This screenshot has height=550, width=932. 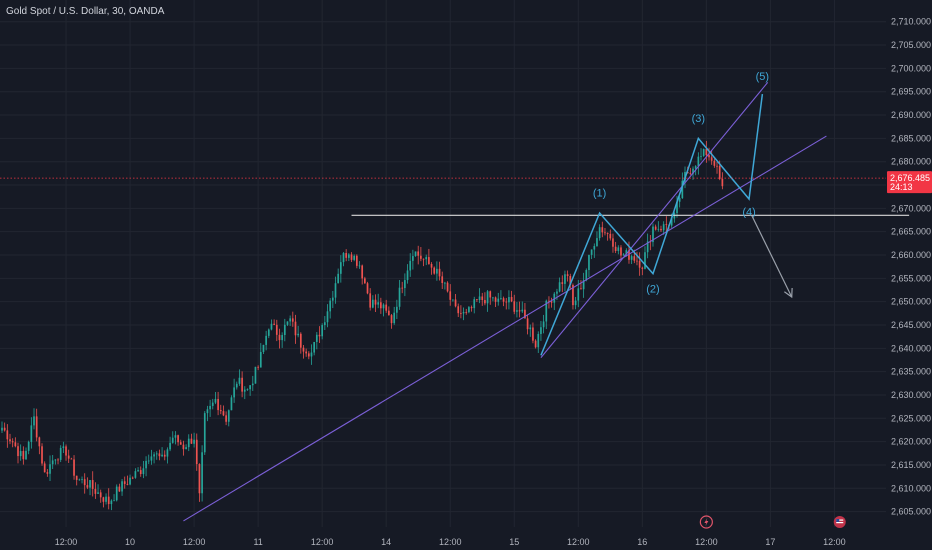 What do you see at coordinates (909, 182) in the screenshot?
I see `current-price-tag` at bounding box center [909, 182].